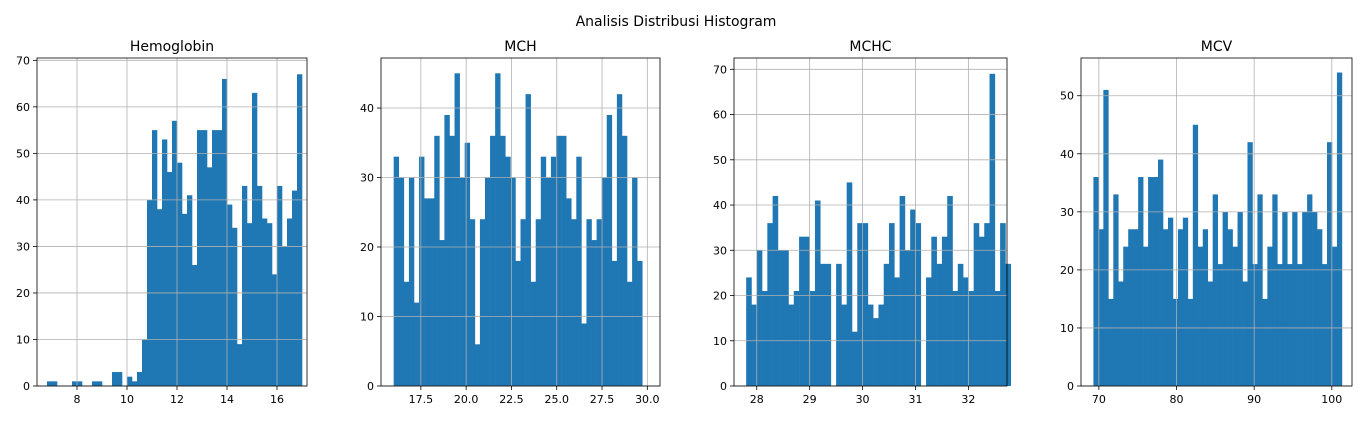  Describe the element at coordinates (227, 399) in the screenshot. I see `hemoglobin-x-tick-label: 14` at that location.